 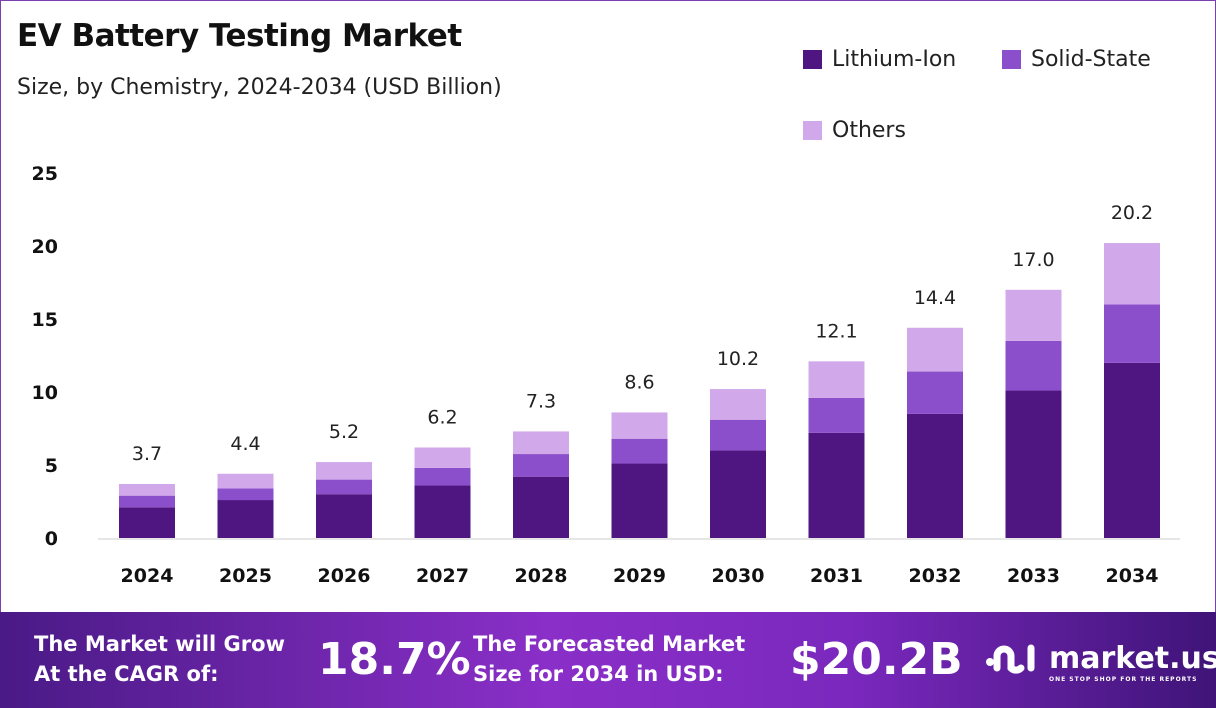 What do you see at coordinates (935, 576) in the screenshot?
I see `x-tick-label: 2032` at bounding box center [935, 576].